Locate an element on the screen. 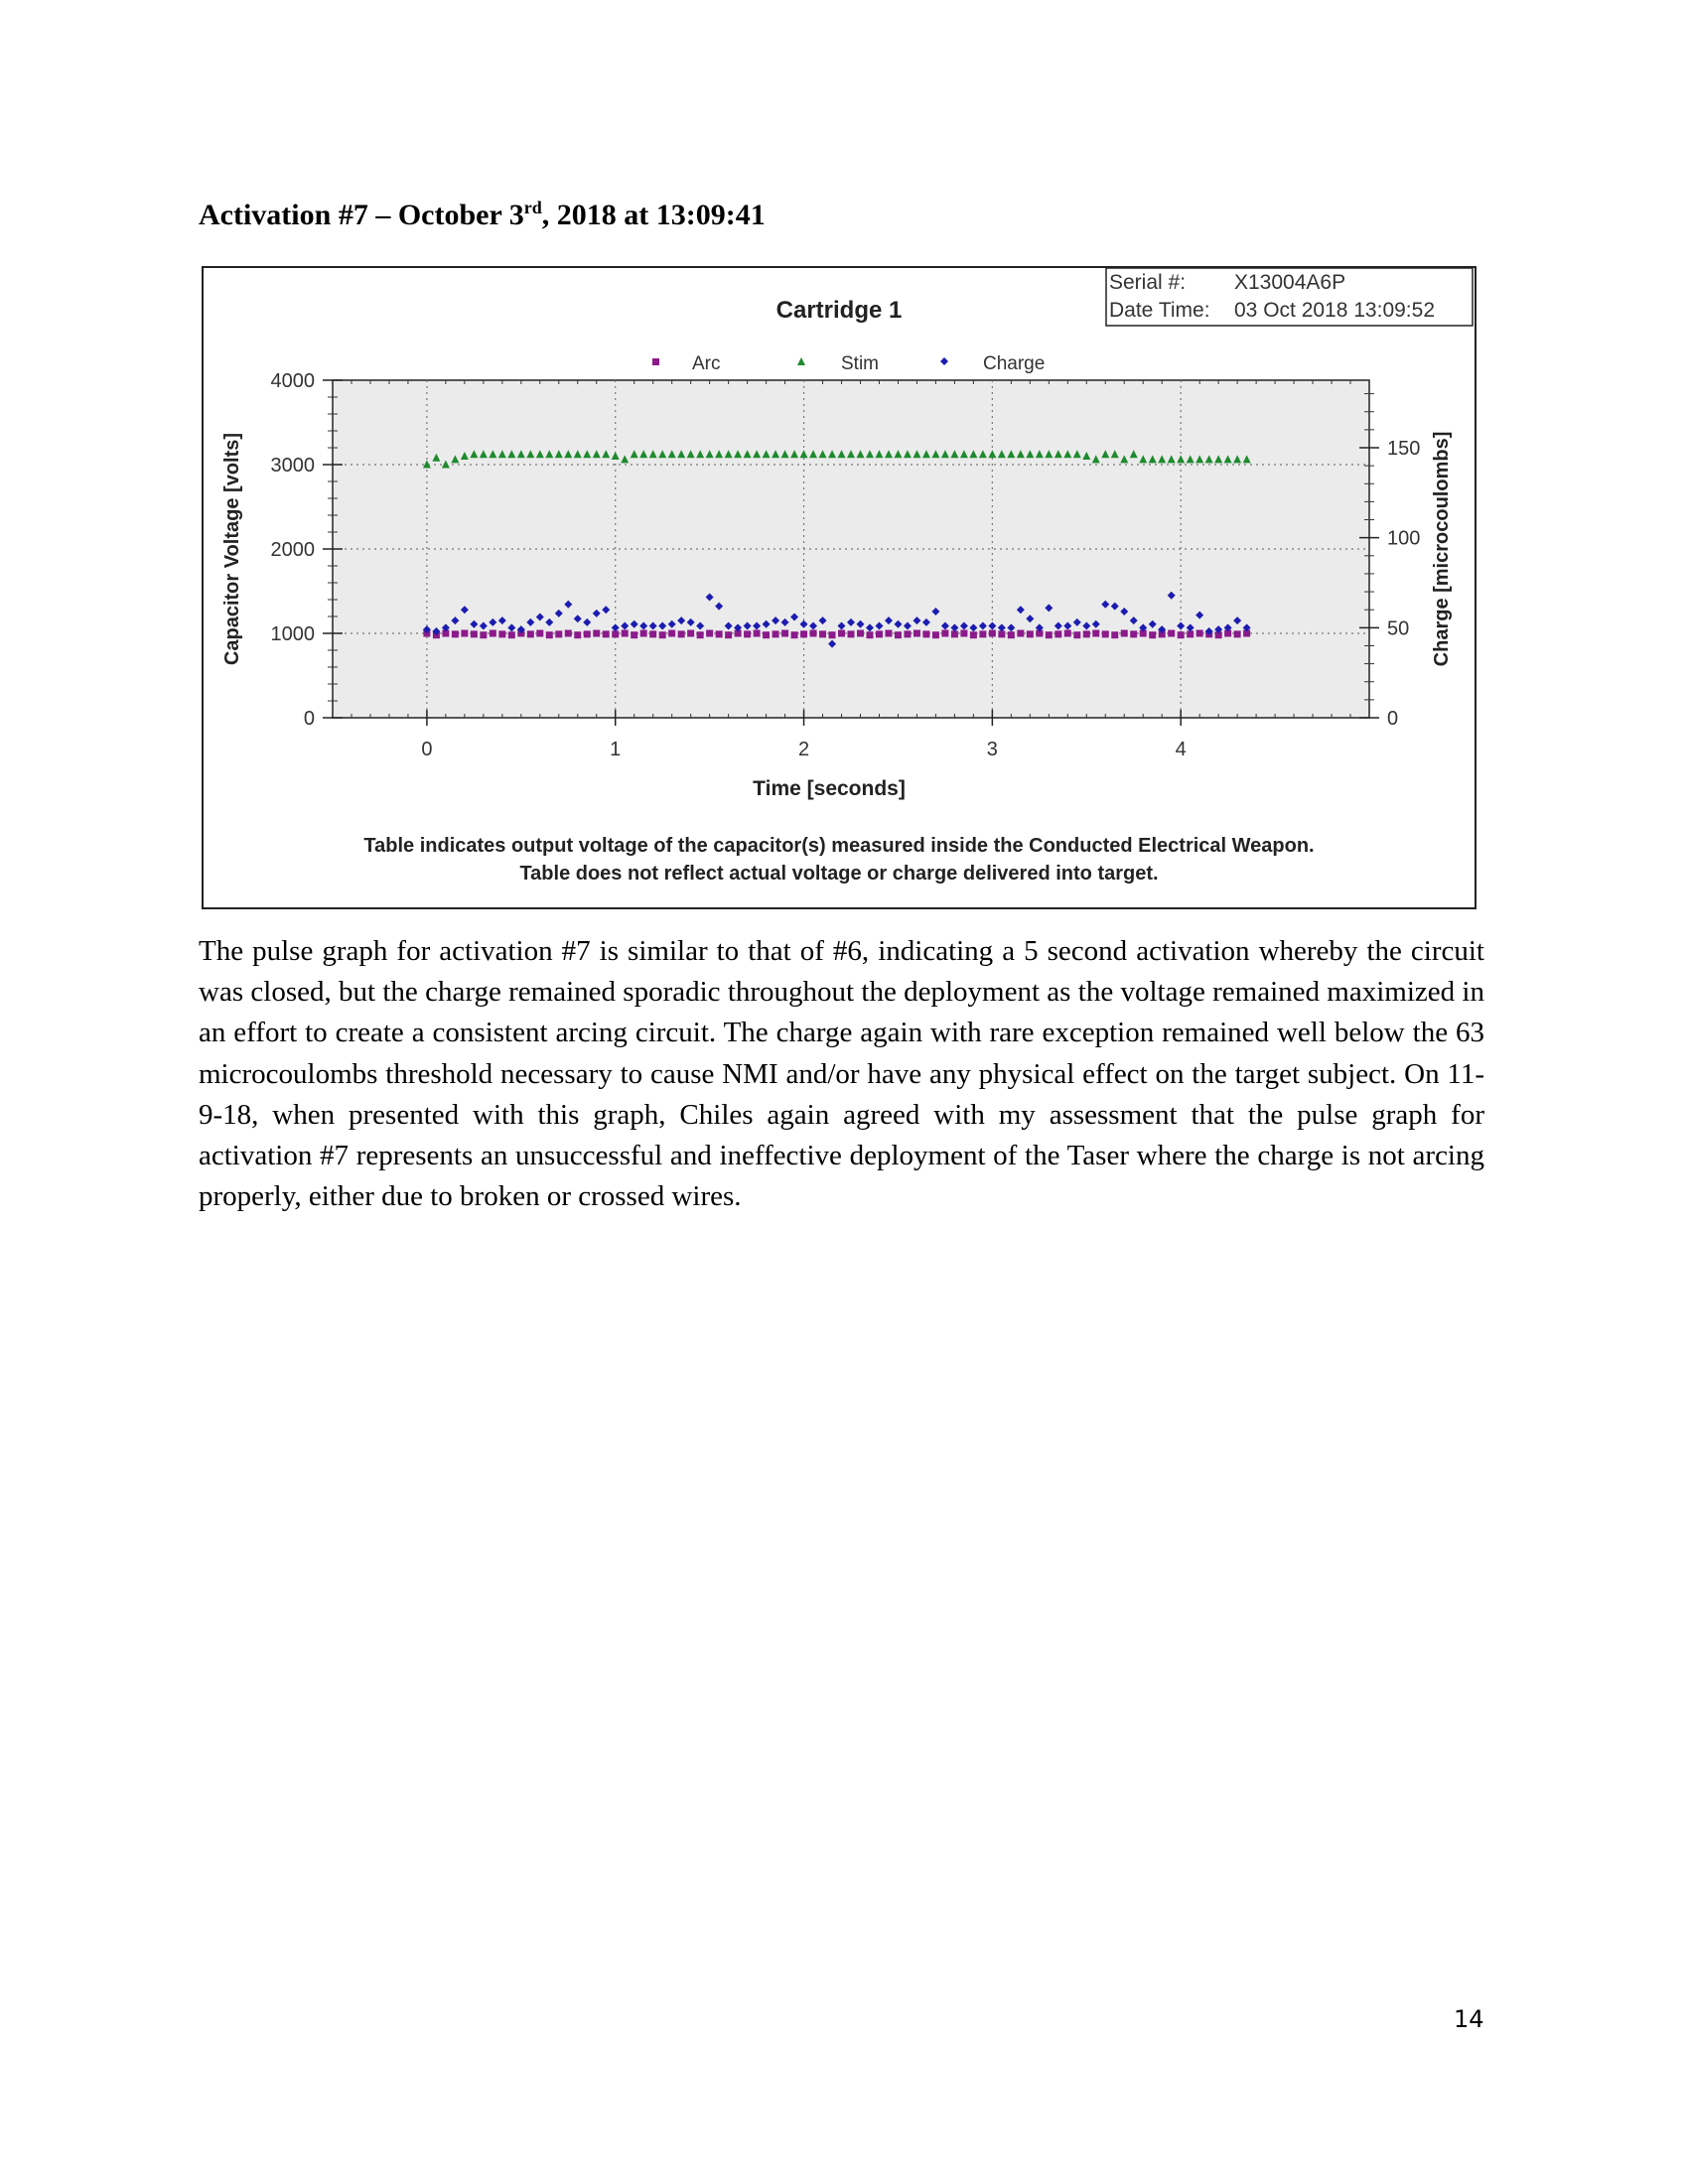  datetime-value: 03 Oct 2018 13:09:52 is located at coordinates (1334, 310).